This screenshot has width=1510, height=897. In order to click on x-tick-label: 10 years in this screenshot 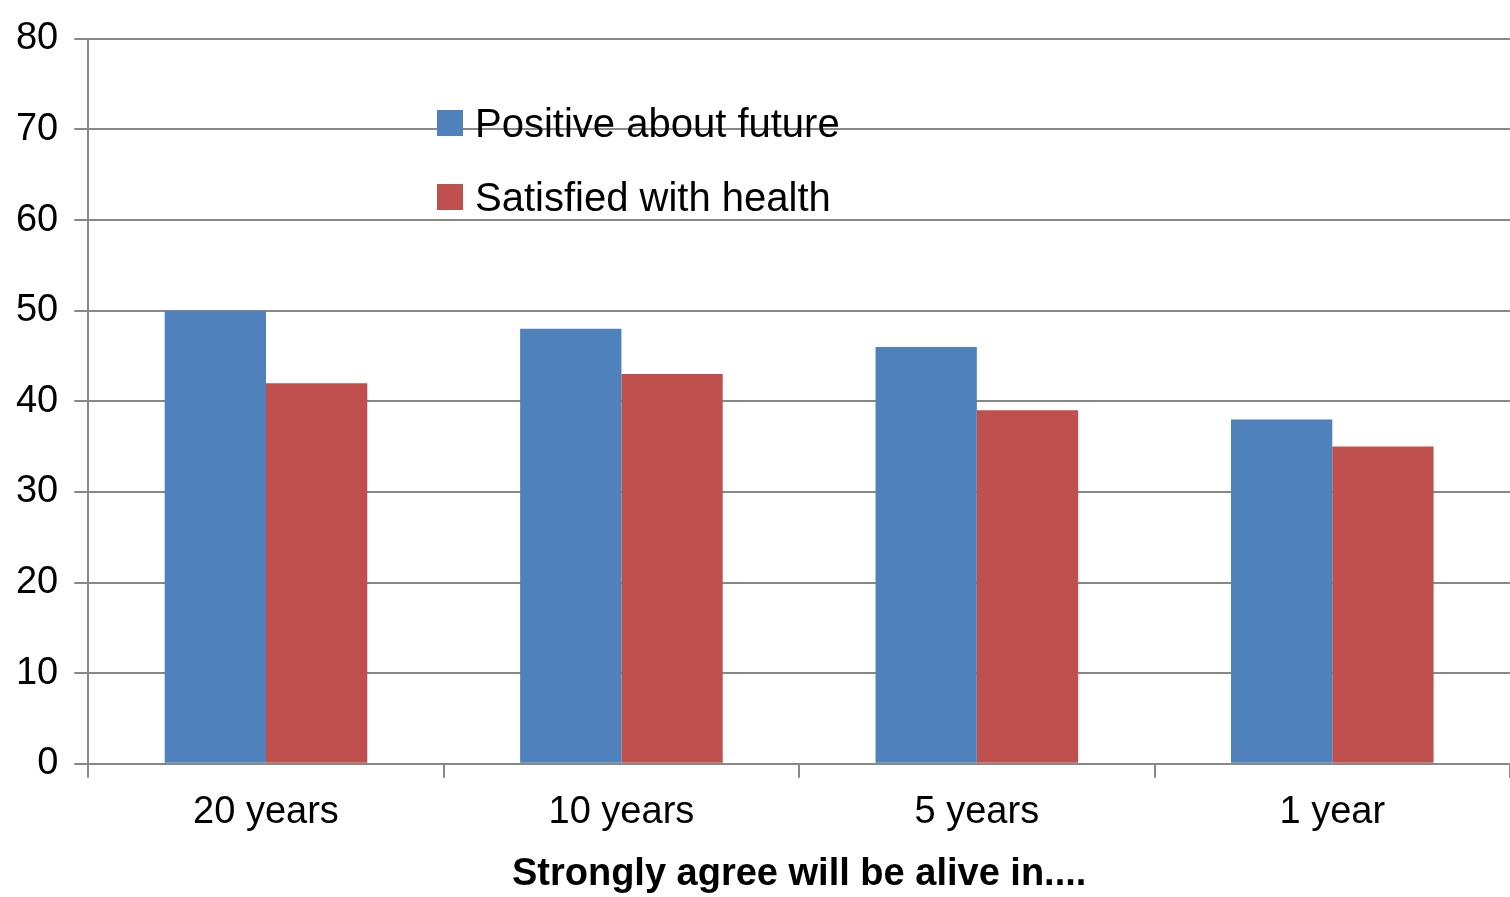, I will do `click(621, 810)`.